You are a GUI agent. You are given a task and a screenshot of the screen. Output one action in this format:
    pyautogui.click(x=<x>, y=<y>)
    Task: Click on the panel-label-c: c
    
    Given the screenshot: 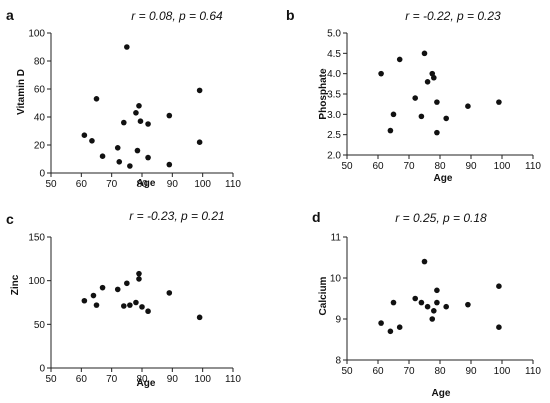 What is the action you would take?
    pyautogui.click(x=10, y=219)
    